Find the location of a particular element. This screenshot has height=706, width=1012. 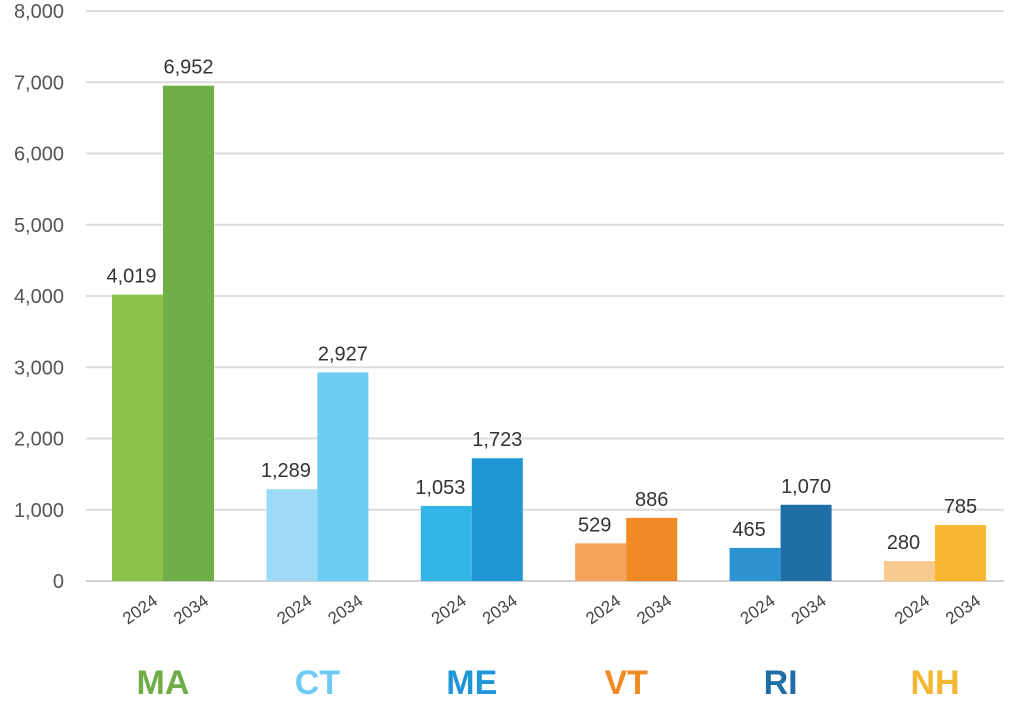

bar-group-me is located at coordinates (471, 519).